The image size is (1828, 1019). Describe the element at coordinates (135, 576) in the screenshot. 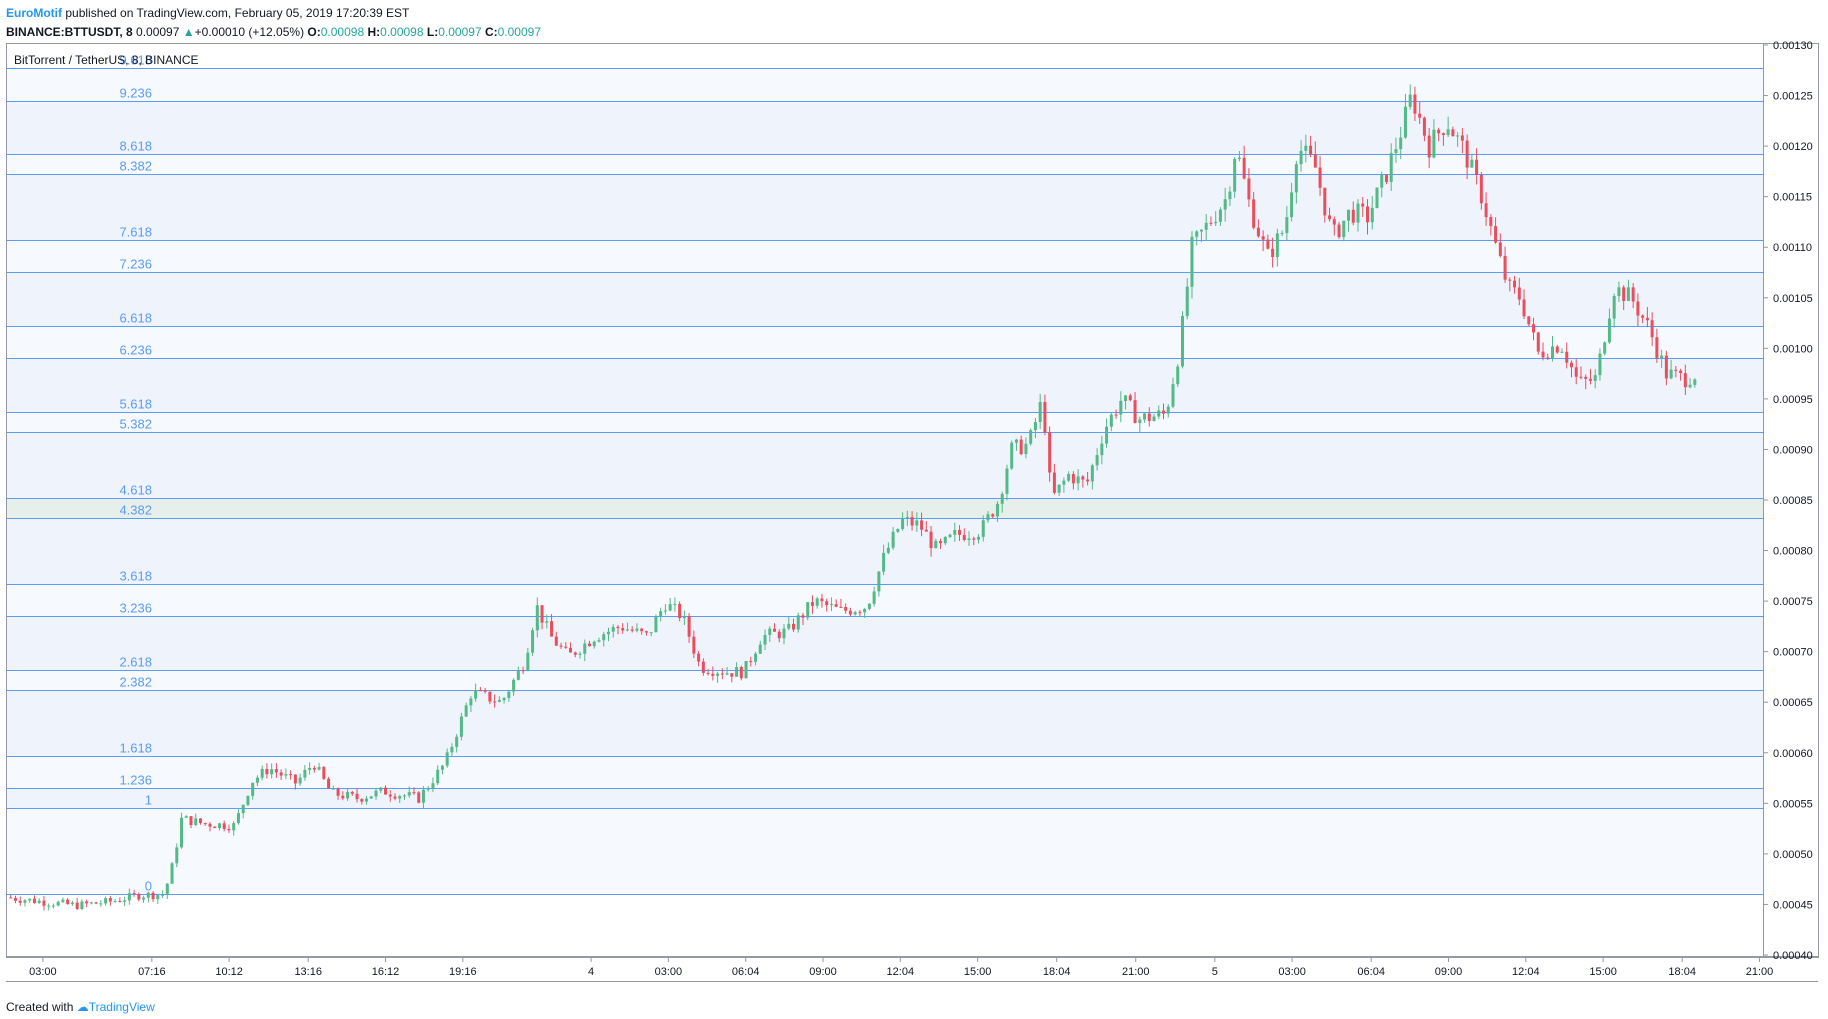

I see `fib-label: 3.618` at that location.